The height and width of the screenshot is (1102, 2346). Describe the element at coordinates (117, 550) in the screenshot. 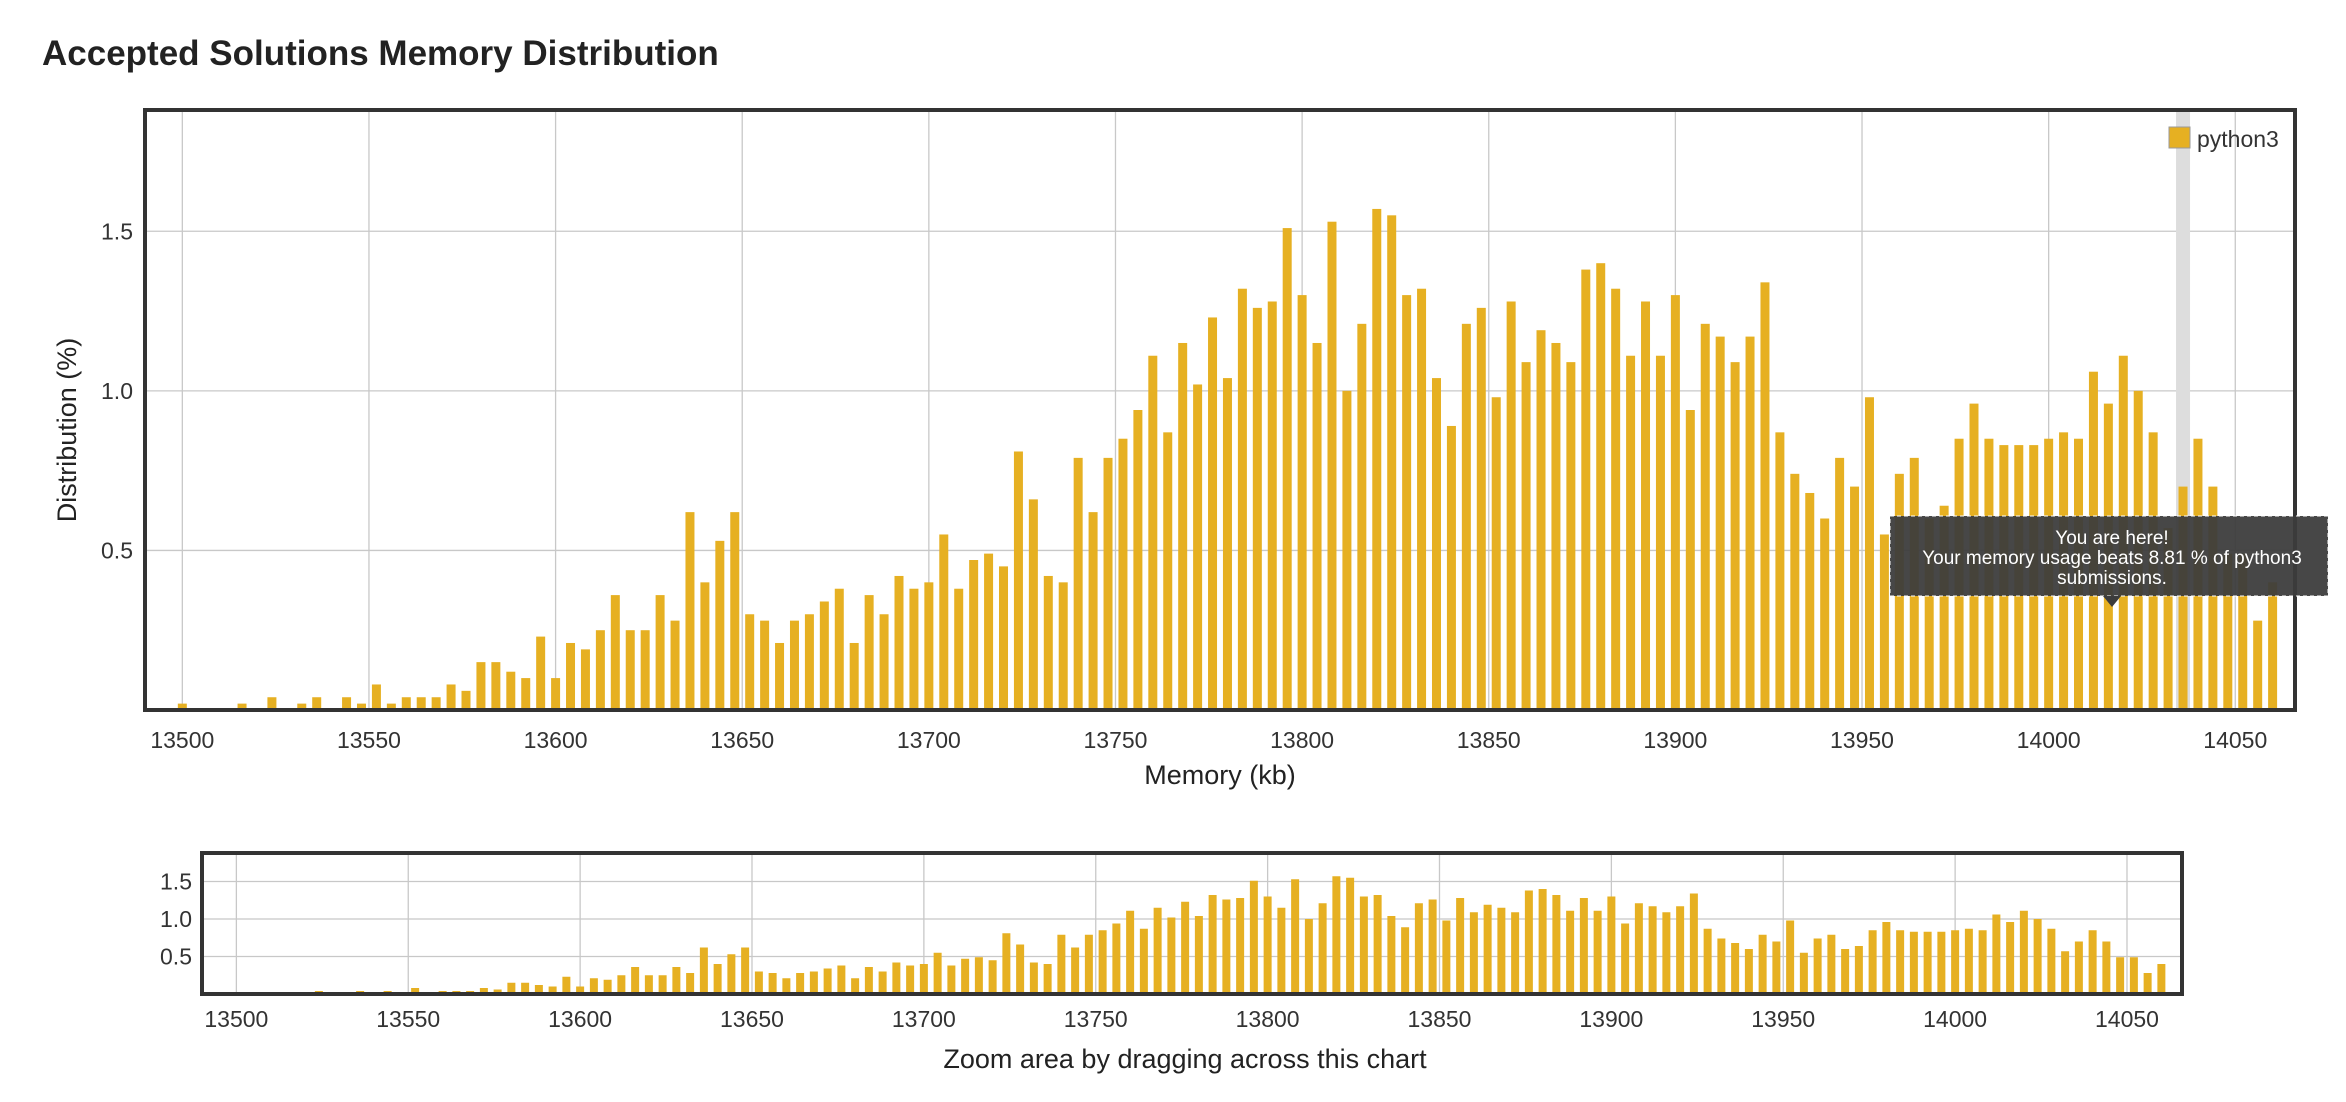

I see `main-y-tick-label: 0.5` at that location.